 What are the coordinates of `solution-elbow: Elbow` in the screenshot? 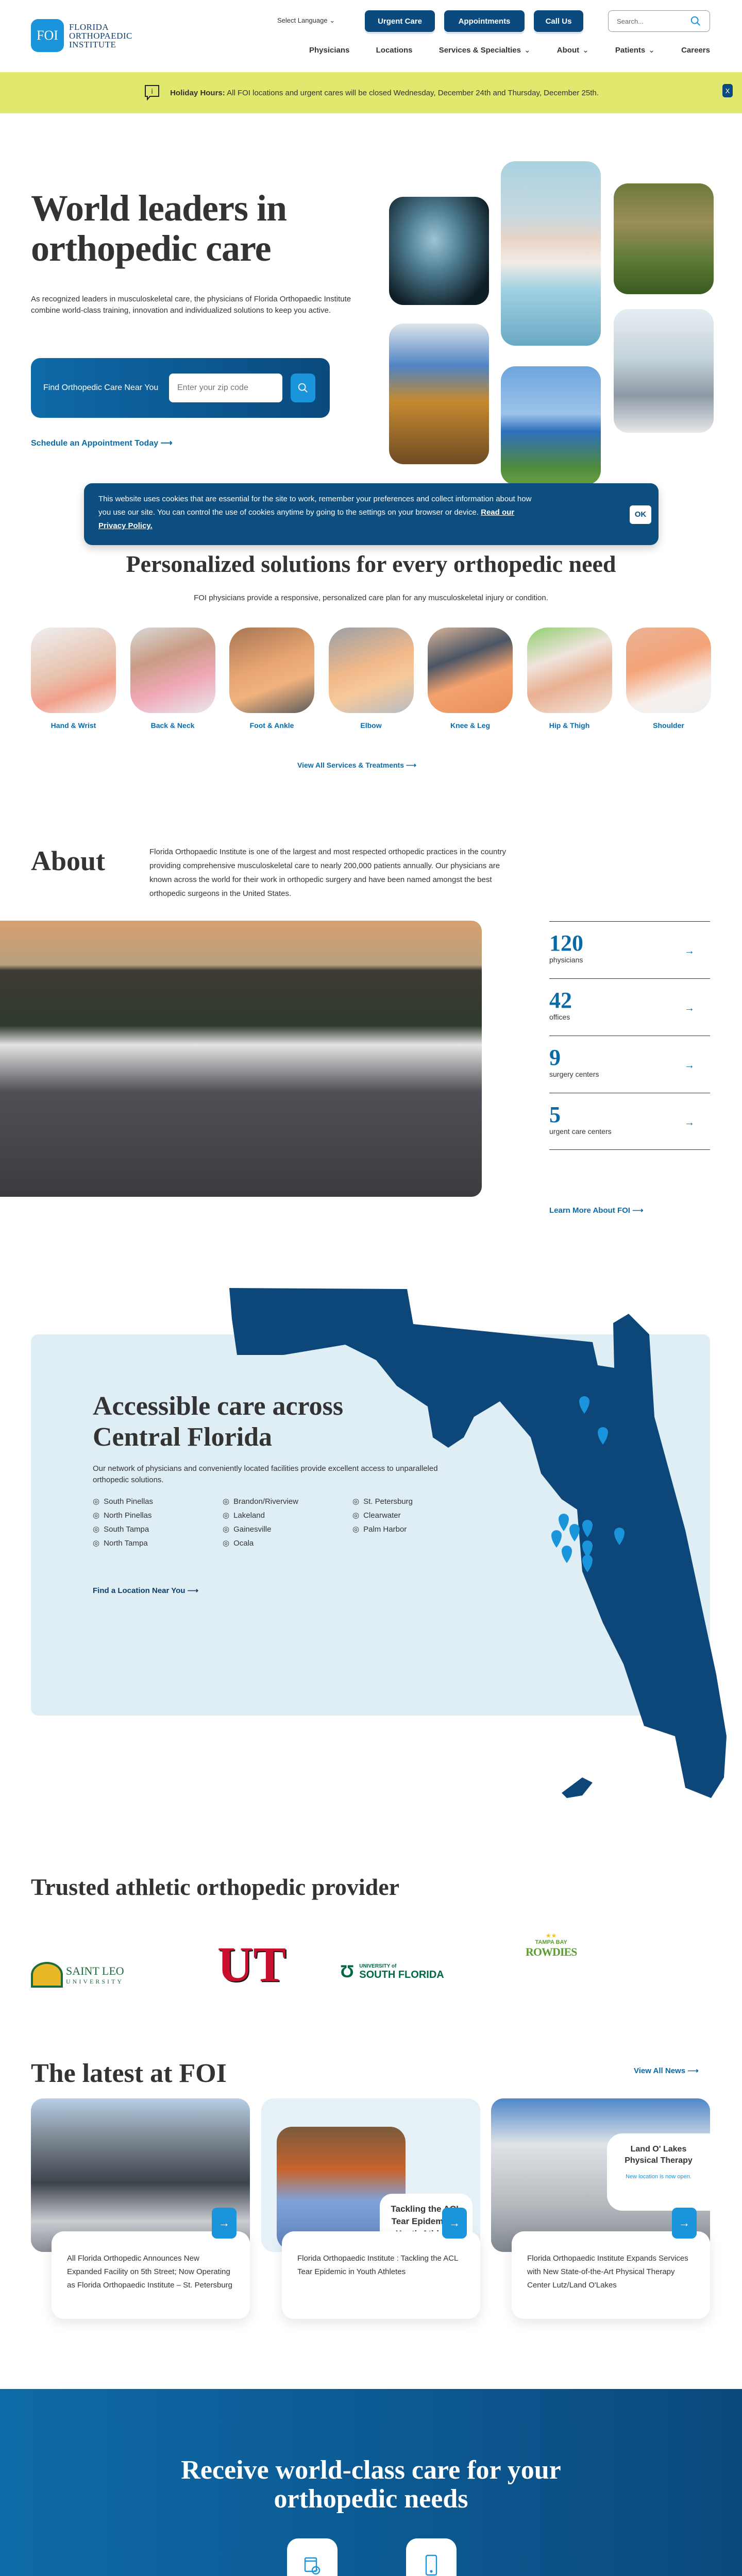 It's located at (371, 679).